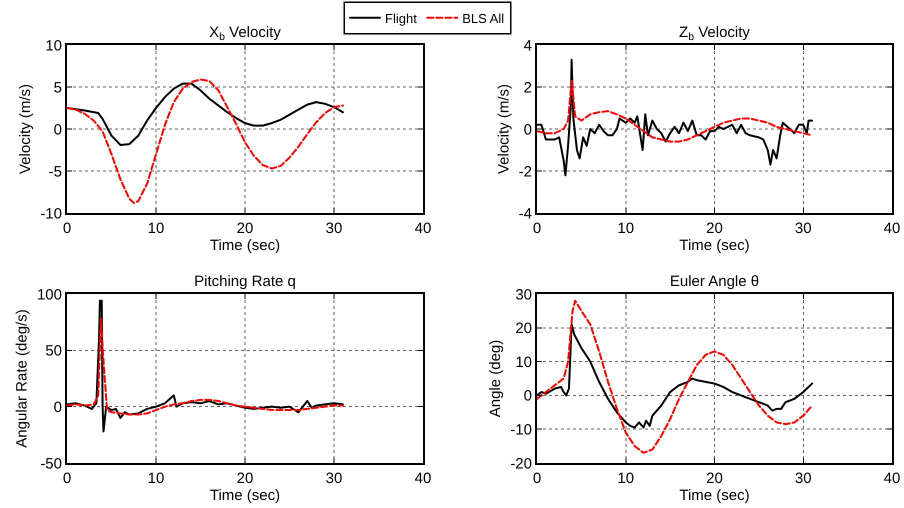  I want to click on chart-title: Z$_{b}$ Velocity, so click(714, 34).